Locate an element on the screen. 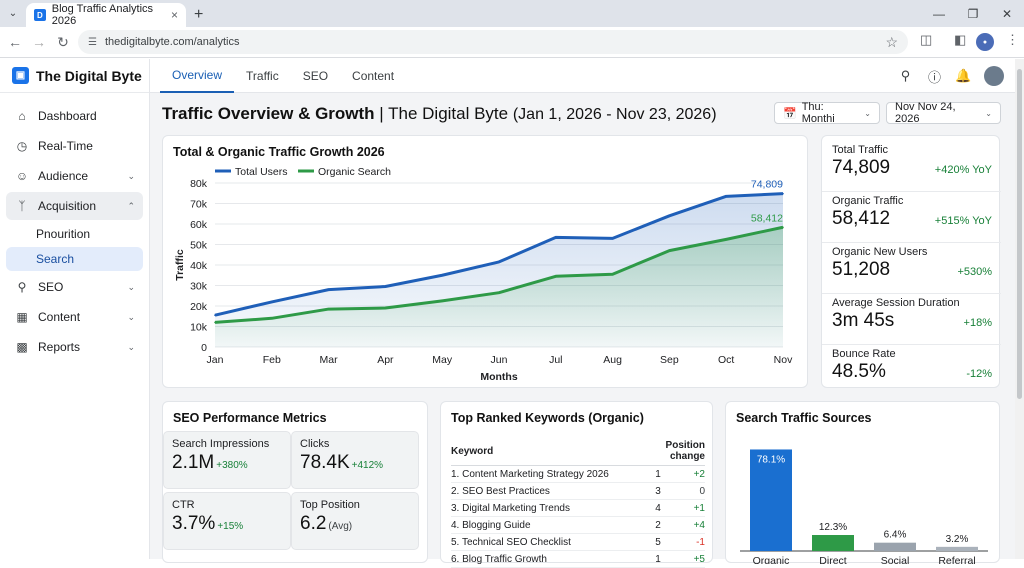 The width and height of the screenshot is (1024, 568). position-cell: 4 is located at coordinates (658, 508).